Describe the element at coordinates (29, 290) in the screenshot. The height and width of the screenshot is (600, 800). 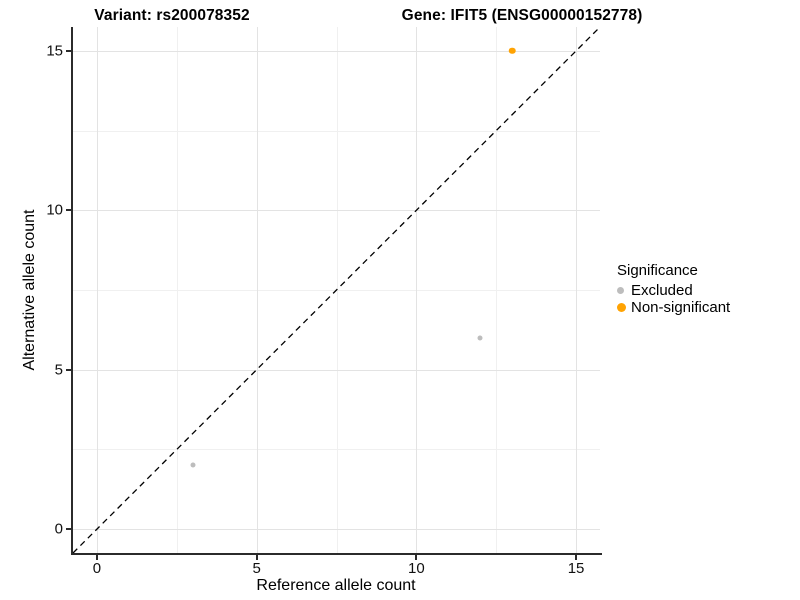
I see `y-axis-title: Alternative allele count` at that location.